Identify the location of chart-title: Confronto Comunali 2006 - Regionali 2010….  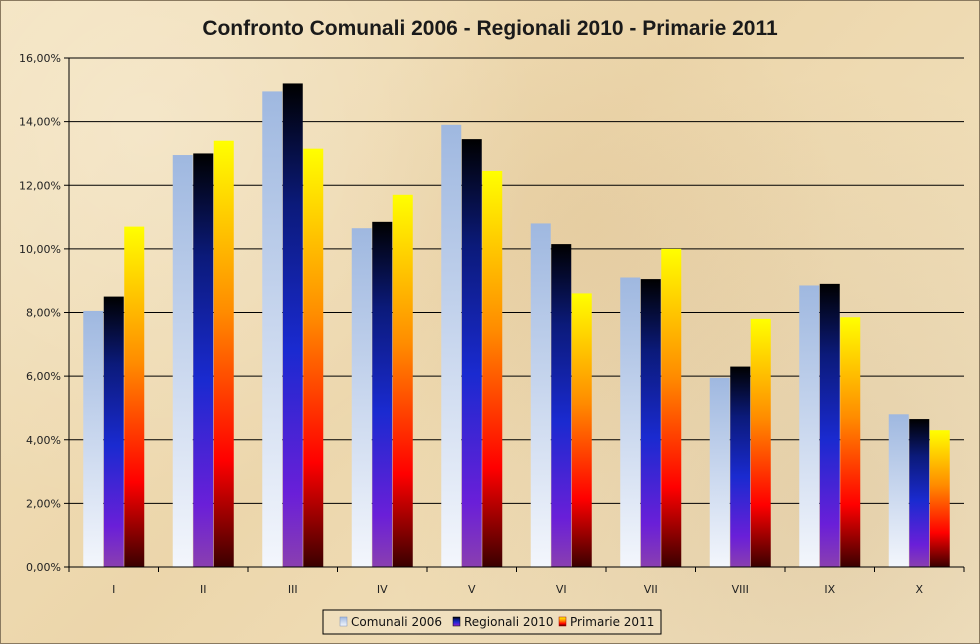
(490, 28).